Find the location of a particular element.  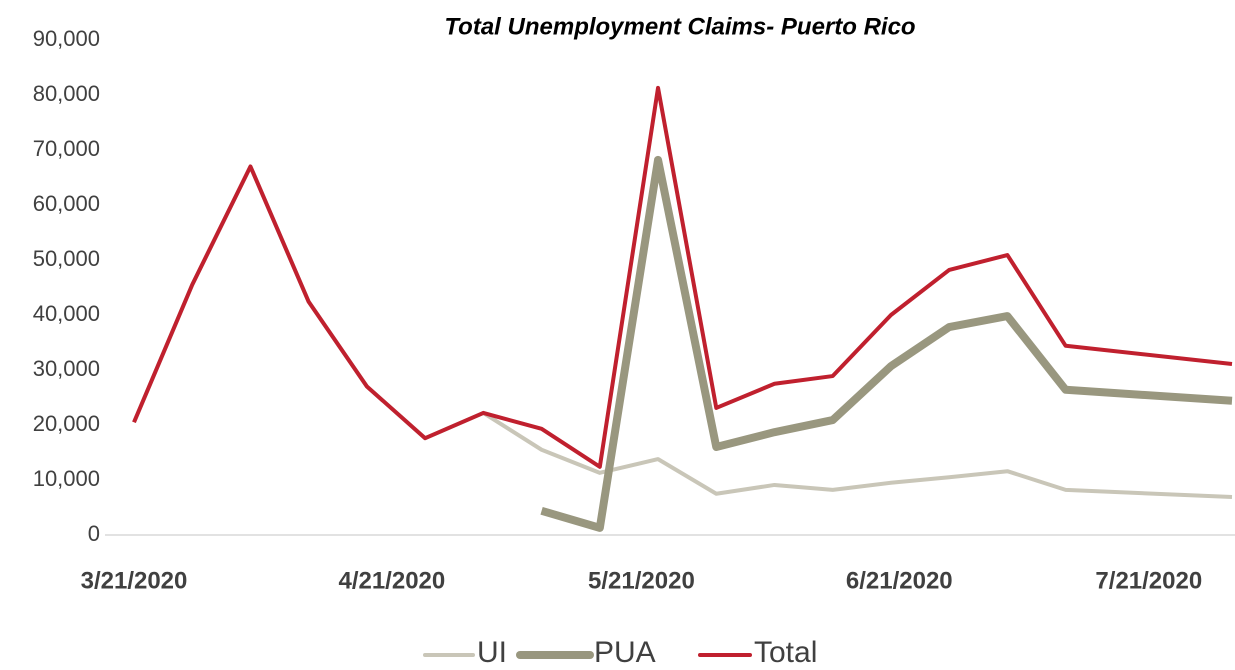

y-tick-label: 30,000 is located at coordinates (66, 368).